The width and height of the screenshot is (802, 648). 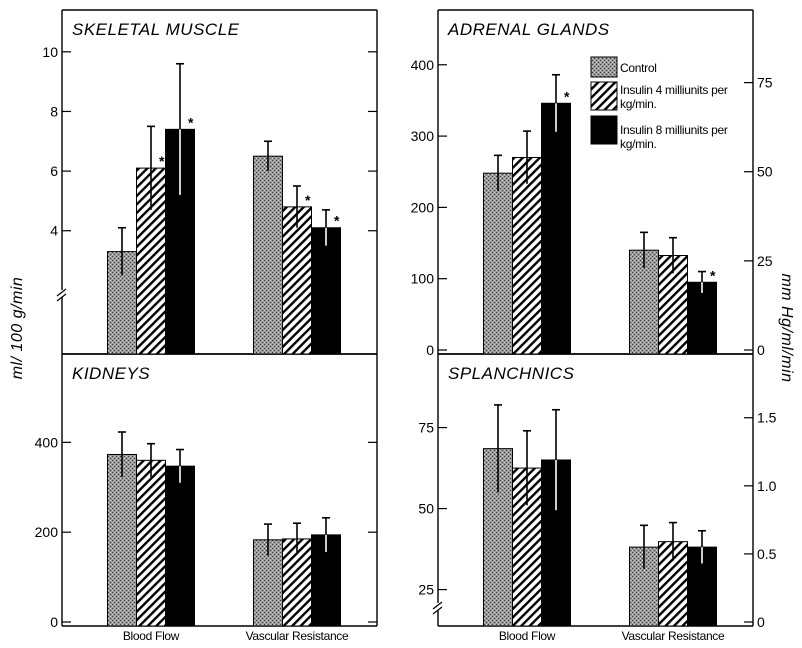 I want to click on y-tick-label-right-splanchnics: 0, so click(x=761, y=622).